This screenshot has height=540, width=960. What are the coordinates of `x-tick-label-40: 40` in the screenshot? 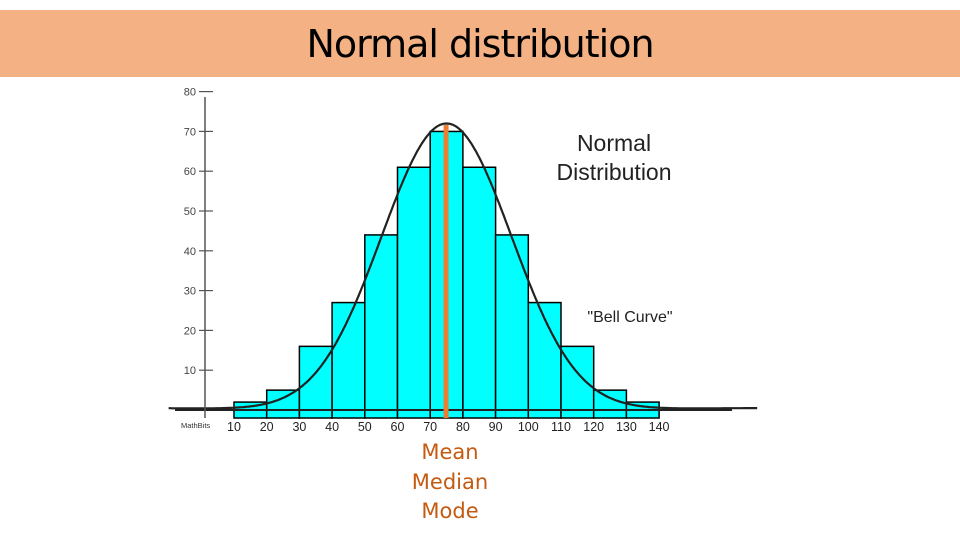 It's located at (332, 427).